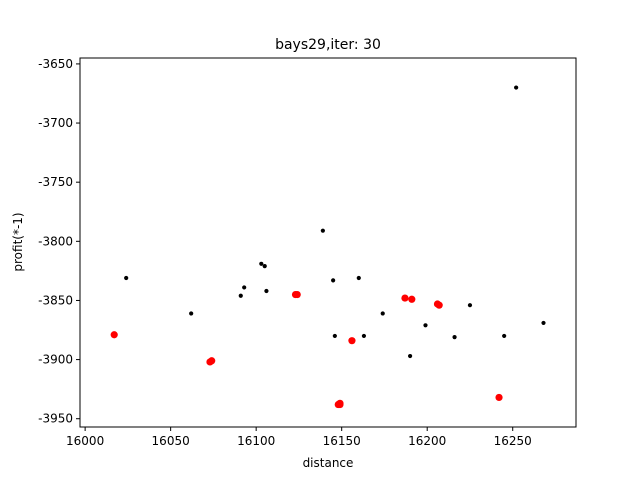 The width and height of the screenshot is (640, 480). Describe the element at coordinates (55, 64) in the screenshot. I see `y-tick-label: -3650` at that location.